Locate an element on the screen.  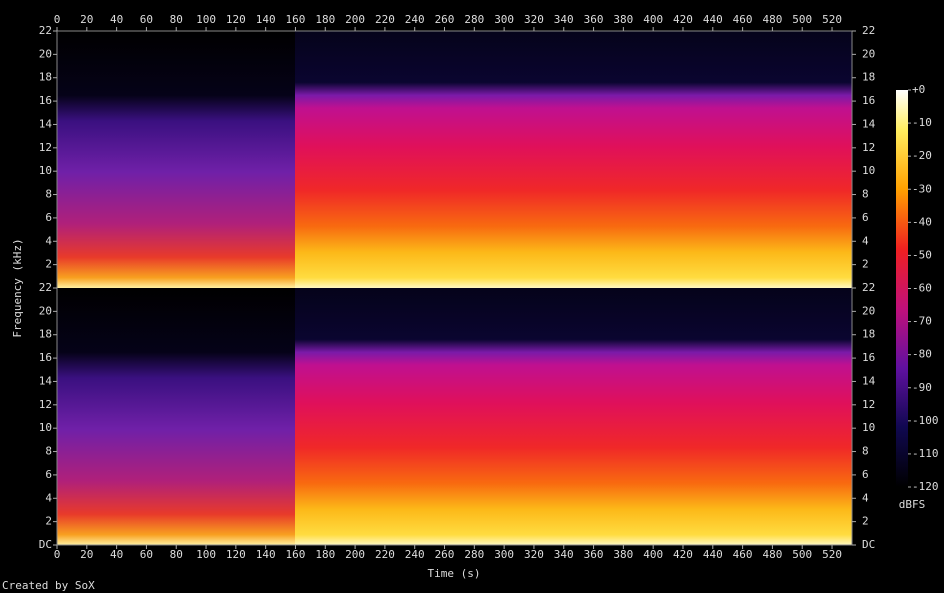
x-tick-label-top: 360 is located at coordinates (594, 19).